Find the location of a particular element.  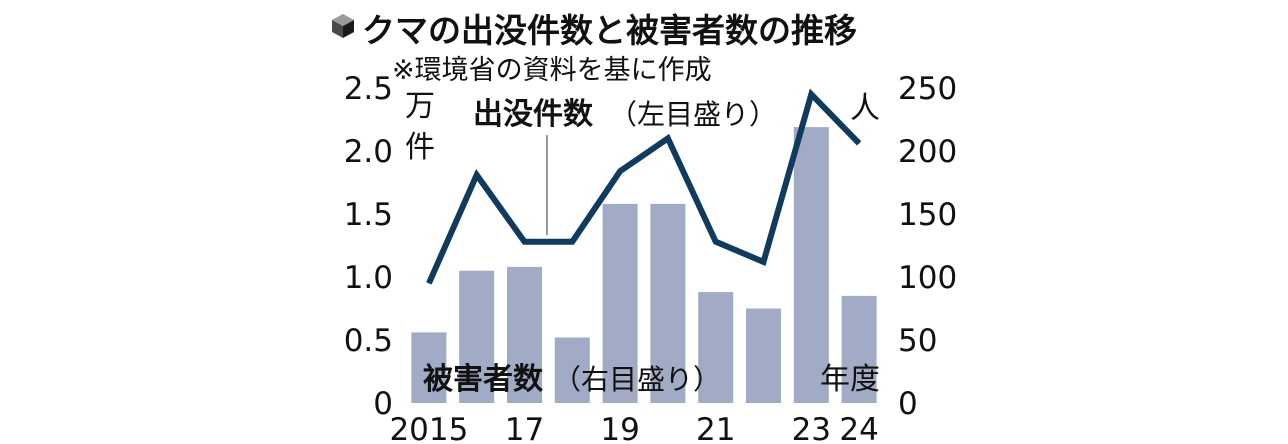

left-axis-tick-label: 2.0 is located at coordinates (368, 152).